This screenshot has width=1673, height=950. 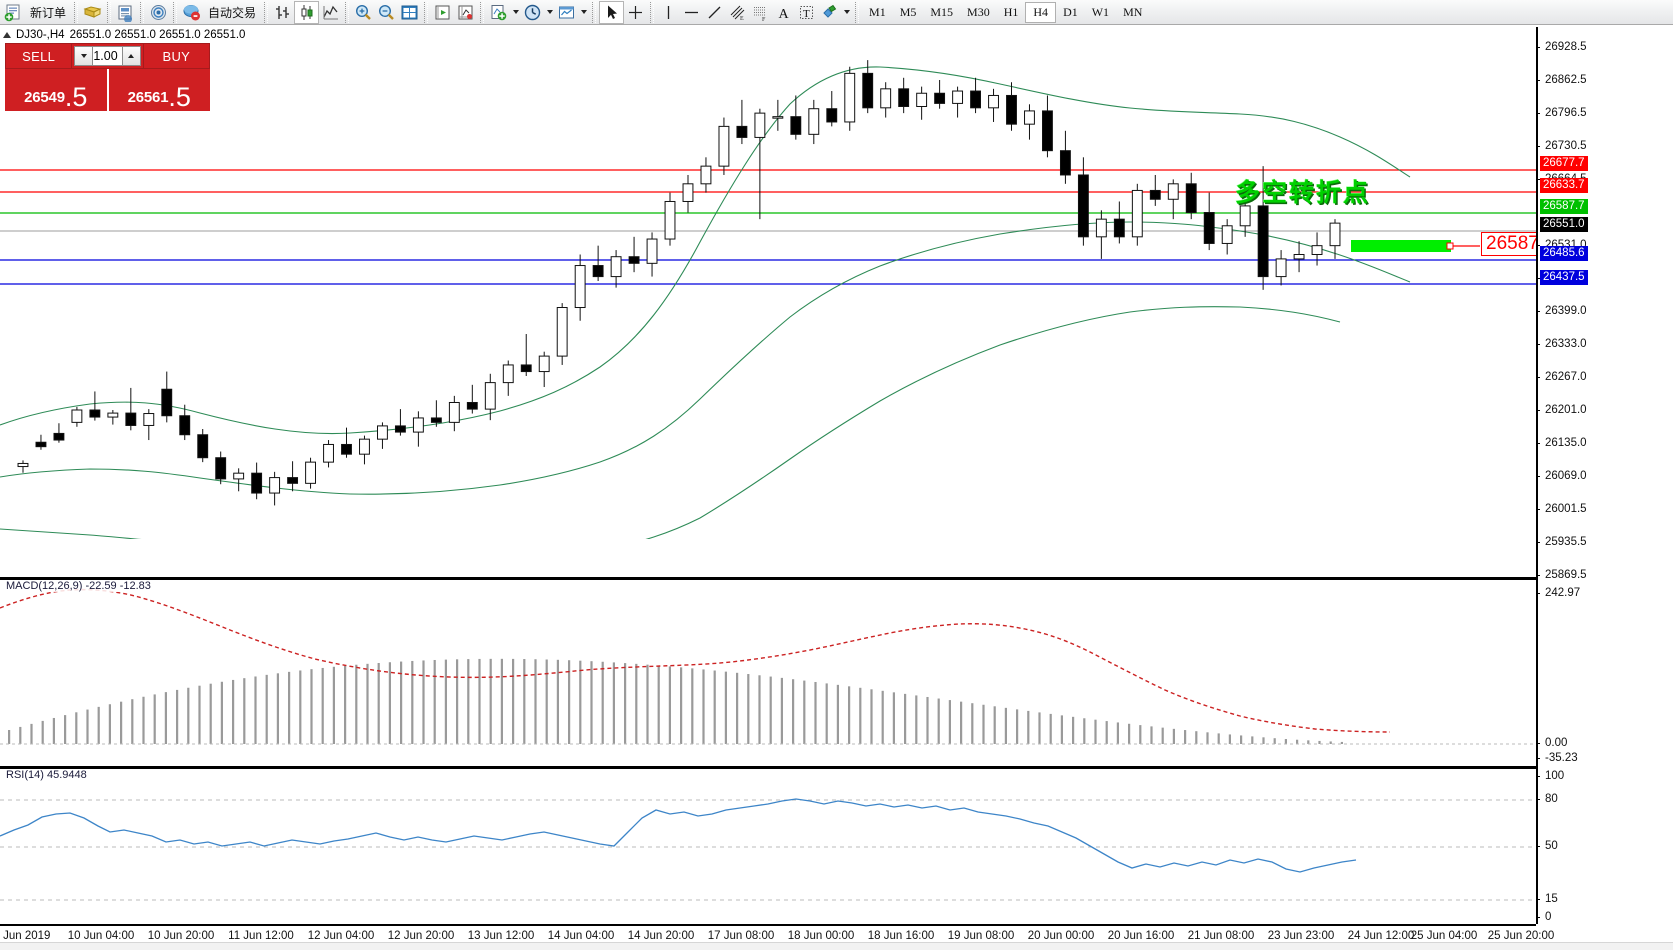 I want to click on volume-increase-button, so click(x=131, y=56).